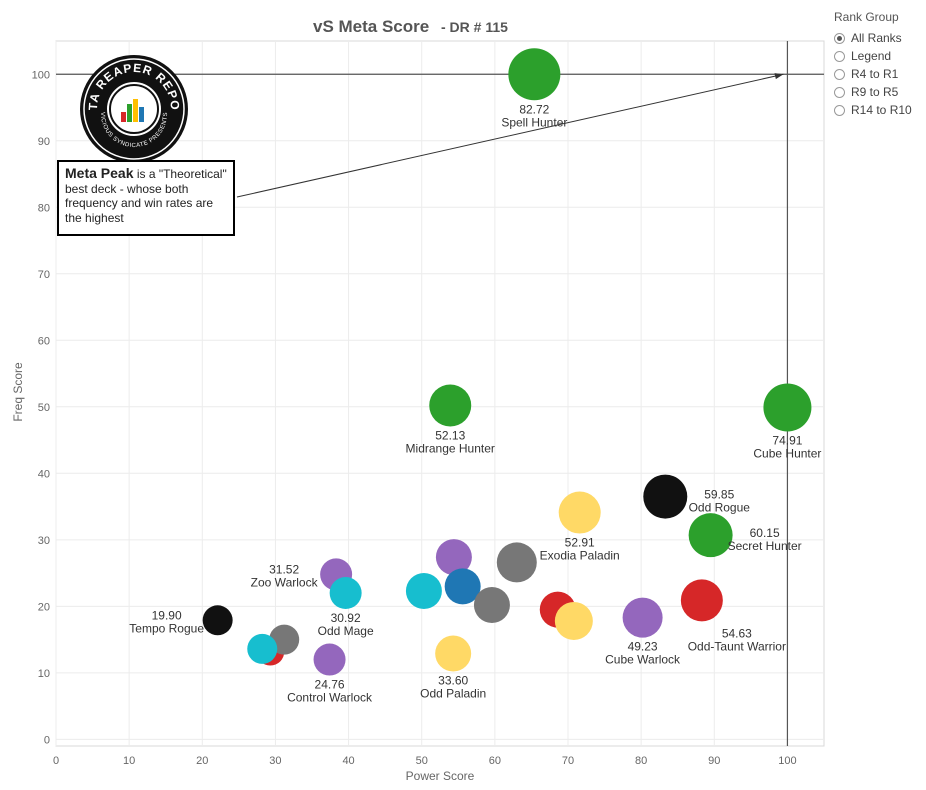 This screenshot has height=790, width=926. What do you see at coordinates (422, 761) in the screenshot?
I see `x-tick-label: 50` at bounding box center [422, 761].